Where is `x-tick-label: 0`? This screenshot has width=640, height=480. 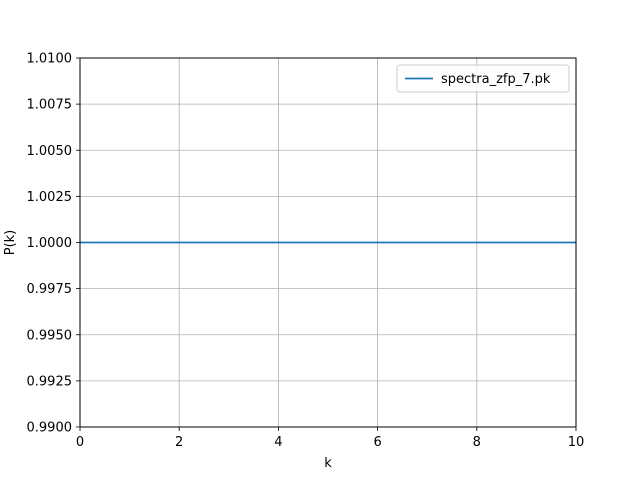
x-tick-label: 0 is located at coordinates (80, 442).